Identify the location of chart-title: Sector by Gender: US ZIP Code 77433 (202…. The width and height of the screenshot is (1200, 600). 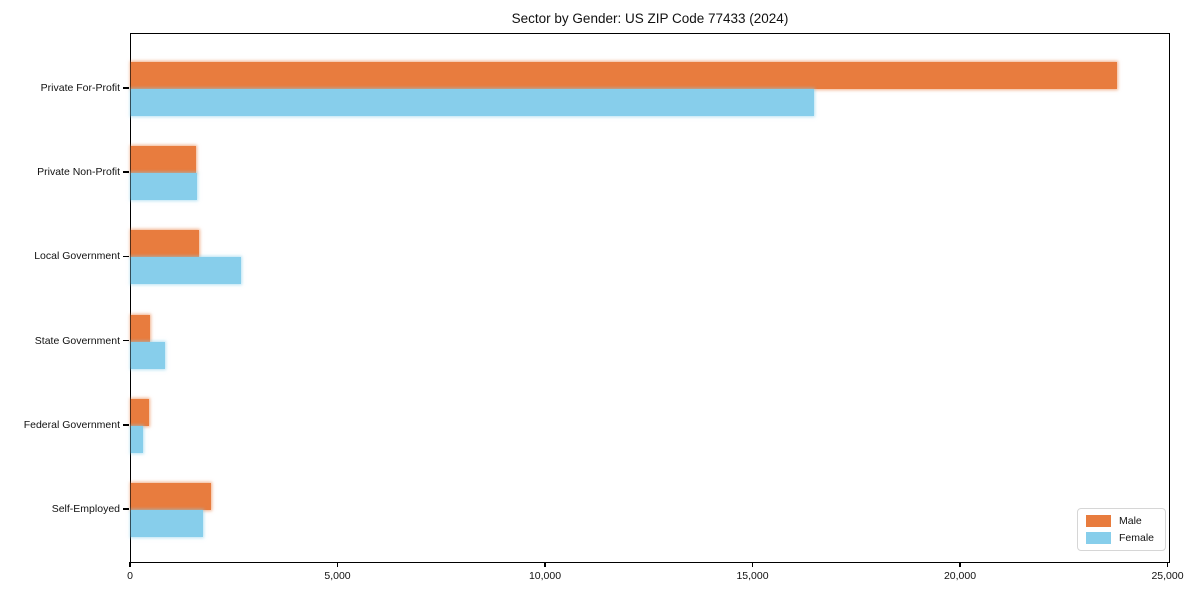
(650, 18).